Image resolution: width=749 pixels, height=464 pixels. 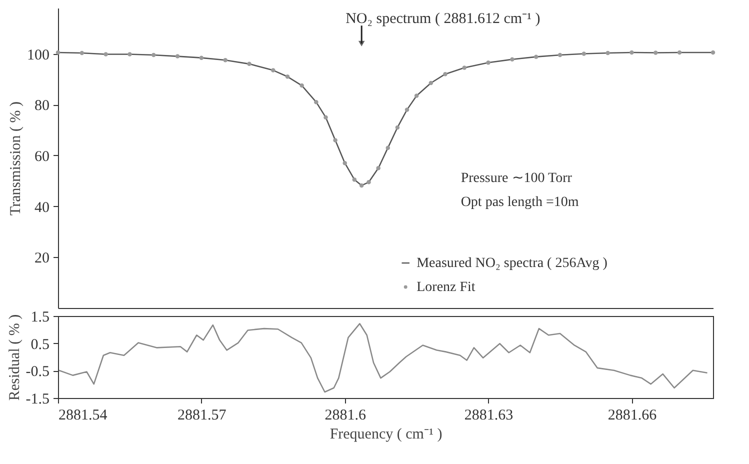 I want to click on y-tick-label: 100, so click(x=38, y=55).